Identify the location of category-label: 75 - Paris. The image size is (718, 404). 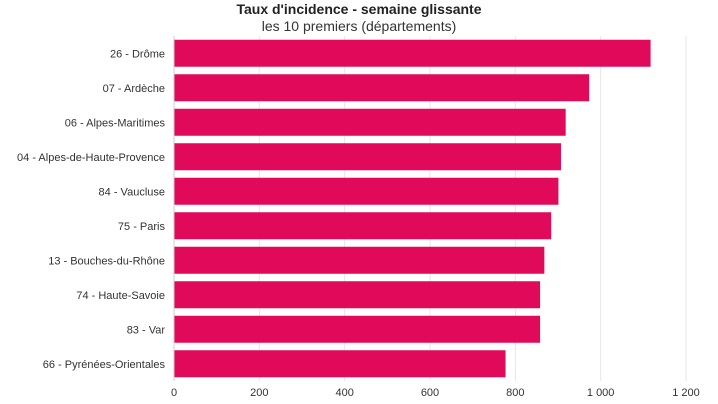
(142, 227).